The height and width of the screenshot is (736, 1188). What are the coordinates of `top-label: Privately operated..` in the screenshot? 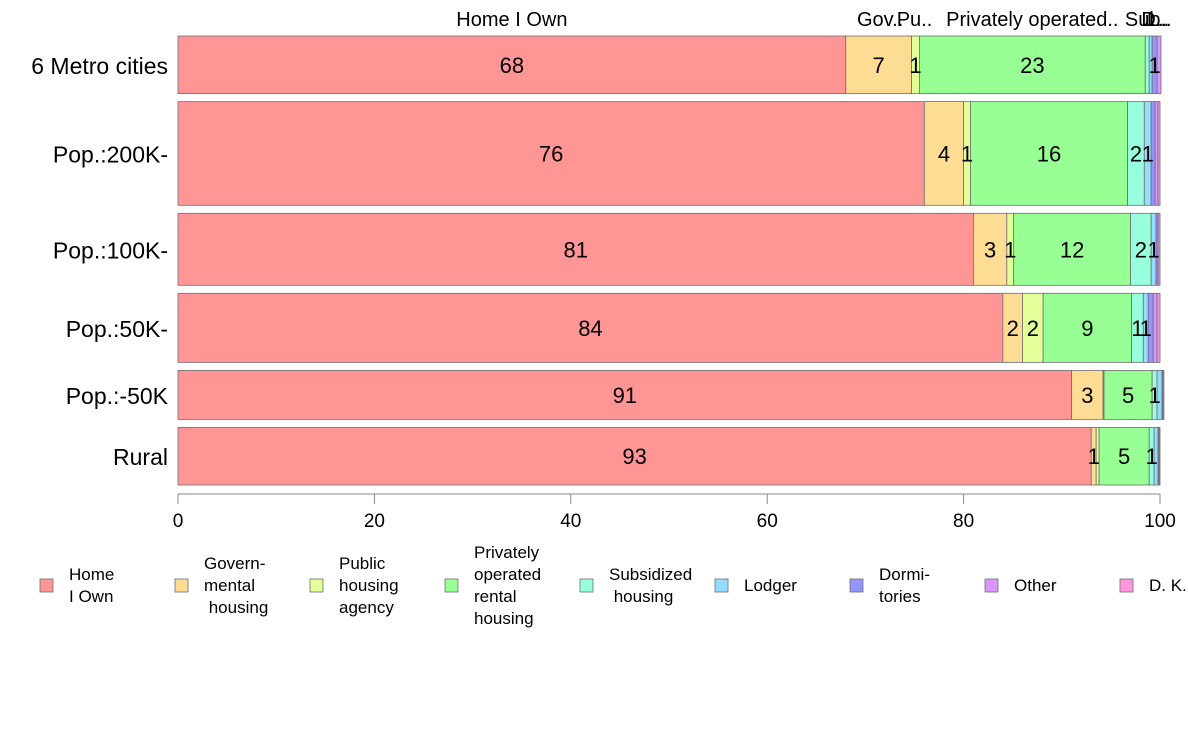 It's located at (1032, 20).